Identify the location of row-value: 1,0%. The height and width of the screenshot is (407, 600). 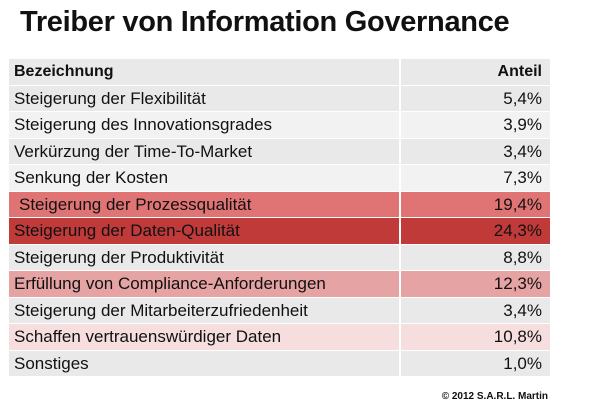
(522, 363).